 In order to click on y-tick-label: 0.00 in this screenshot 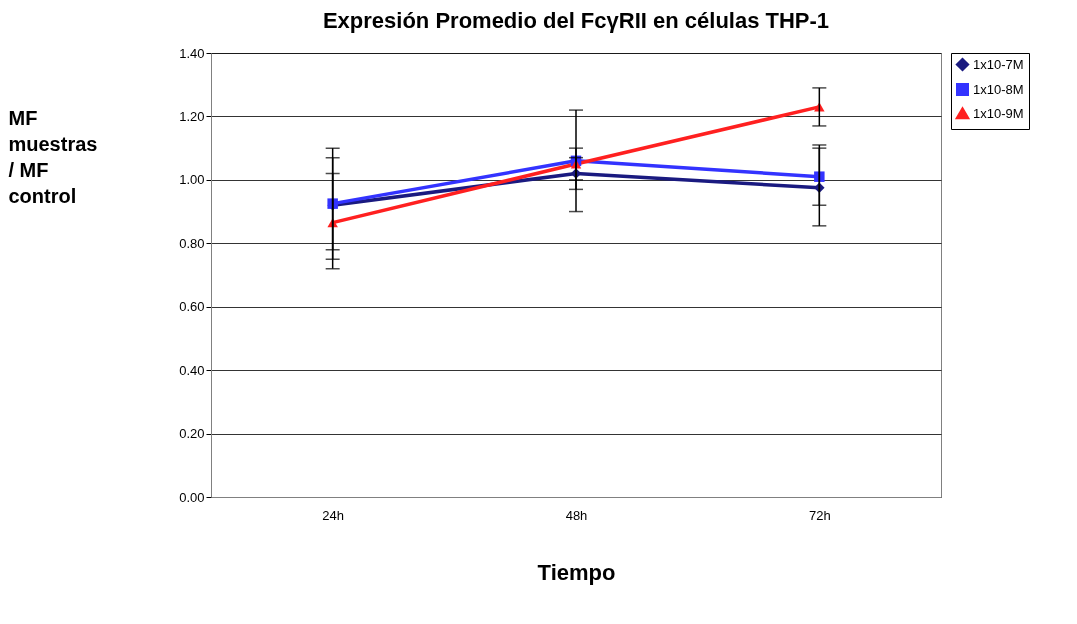, I will do `click(192, 497)`.